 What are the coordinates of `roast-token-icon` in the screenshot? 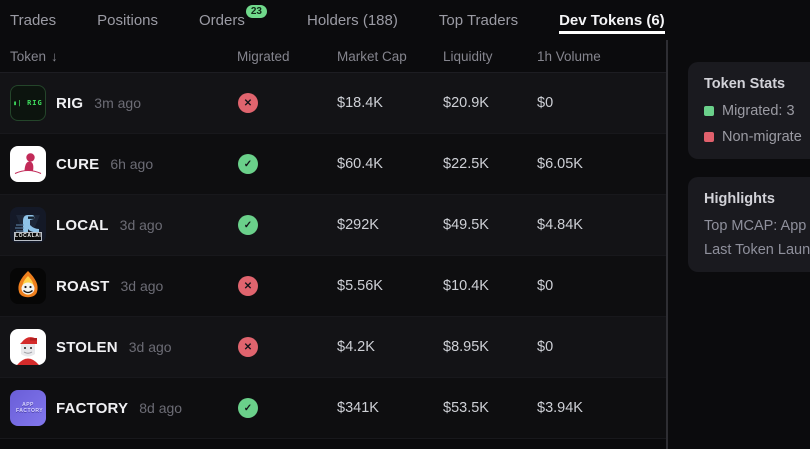 It's located at (28, 286).